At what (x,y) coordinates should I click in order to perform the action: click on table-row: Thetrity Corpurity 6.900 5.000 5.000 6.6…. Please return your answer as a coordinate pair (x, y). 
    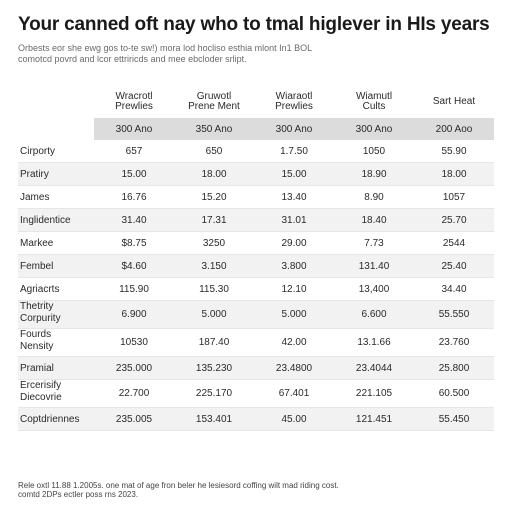
    Looking at the image, I should click on (256, 314).